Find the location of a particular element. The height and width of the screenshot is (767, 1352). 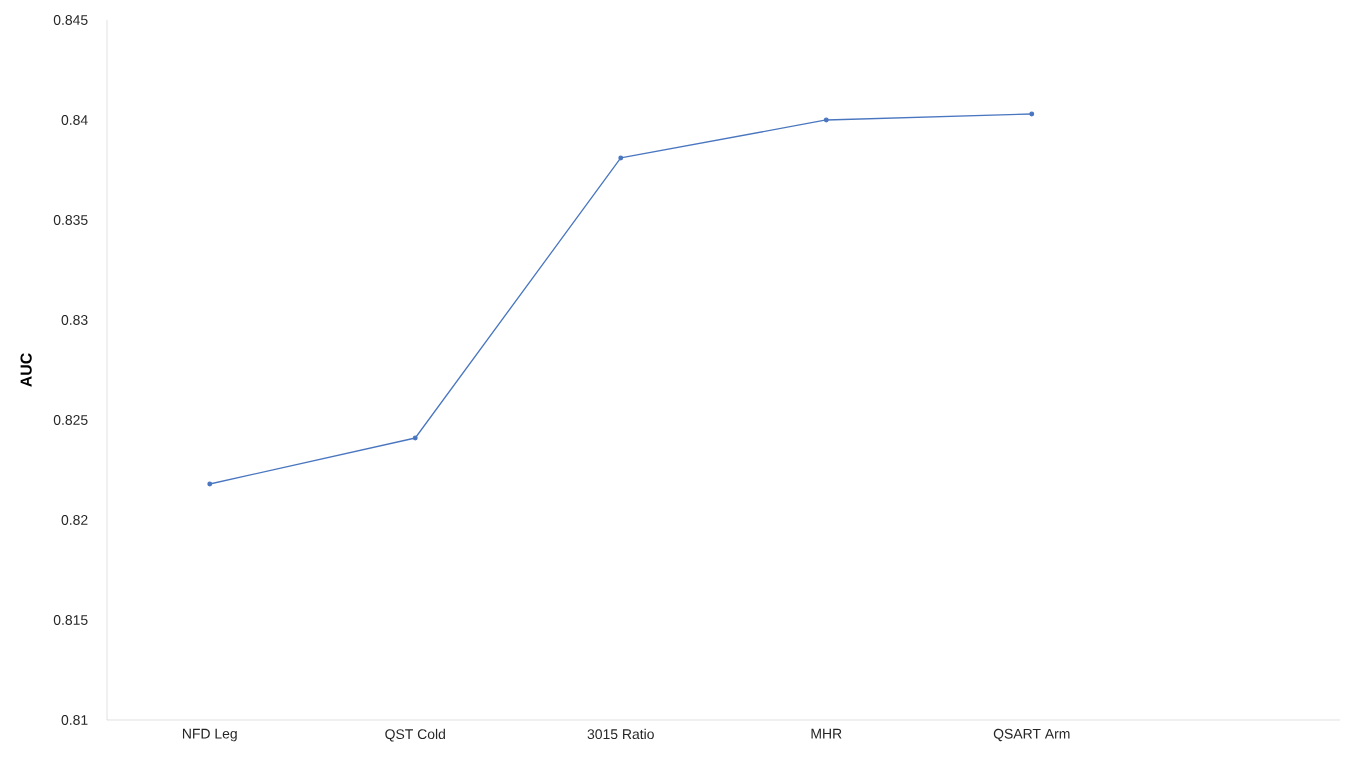

y-tick-label: 0.815 is located at coordinates (70, 620).